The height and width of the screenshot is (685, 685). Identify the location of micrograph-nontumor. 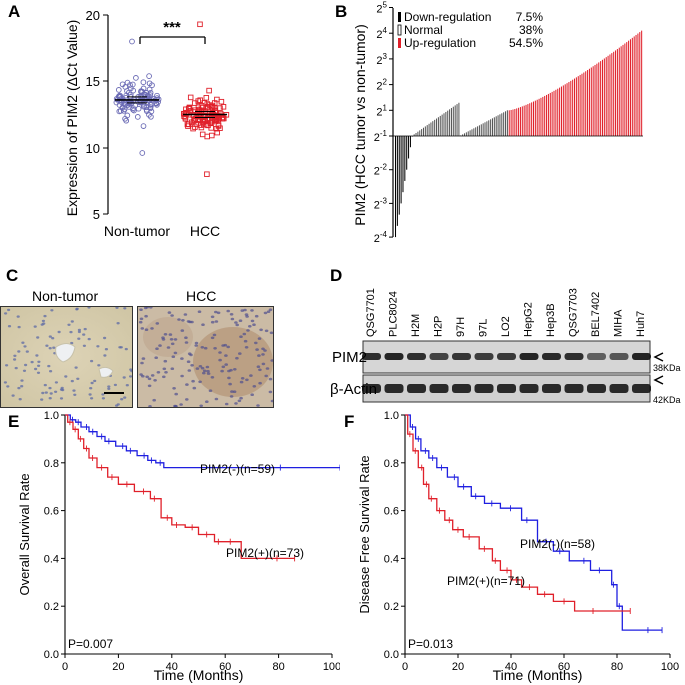
(66, 357).